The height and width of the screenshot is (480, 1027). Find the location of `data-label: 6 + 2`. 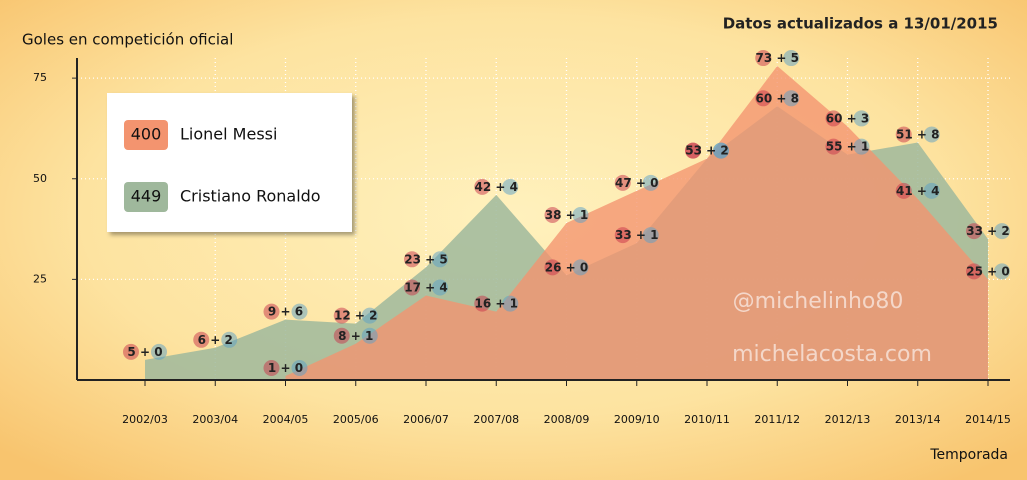

data-label: 6 + 2 is located at coordinates (215, 339).